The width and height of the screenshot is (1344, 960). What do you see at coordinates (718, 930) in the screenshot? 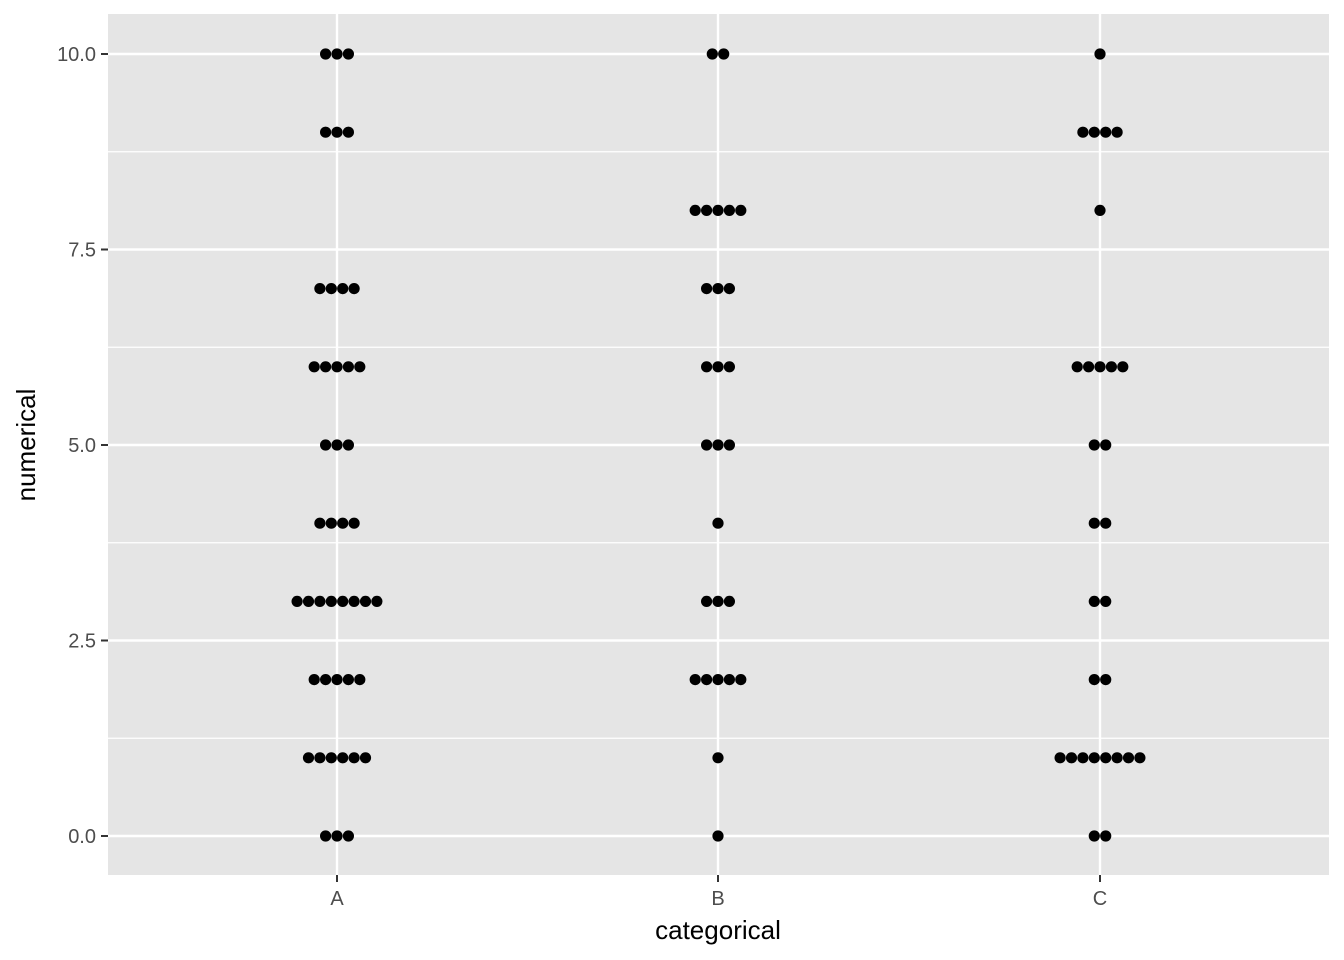
I see `x-axis-title: categorical` at bounding box center [718, 930].